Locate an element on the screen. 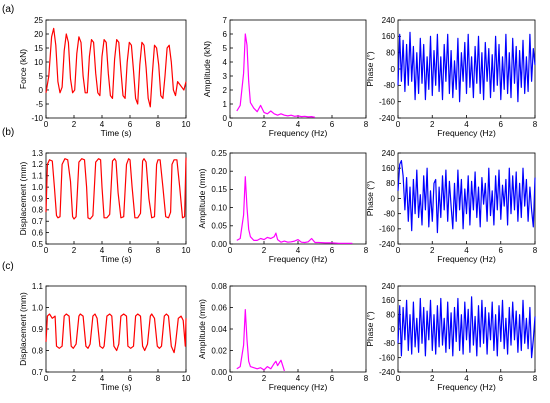 This screenshot has width=550, height=403. y-tick-label: 1.0 is located at coordinates (38, 187).